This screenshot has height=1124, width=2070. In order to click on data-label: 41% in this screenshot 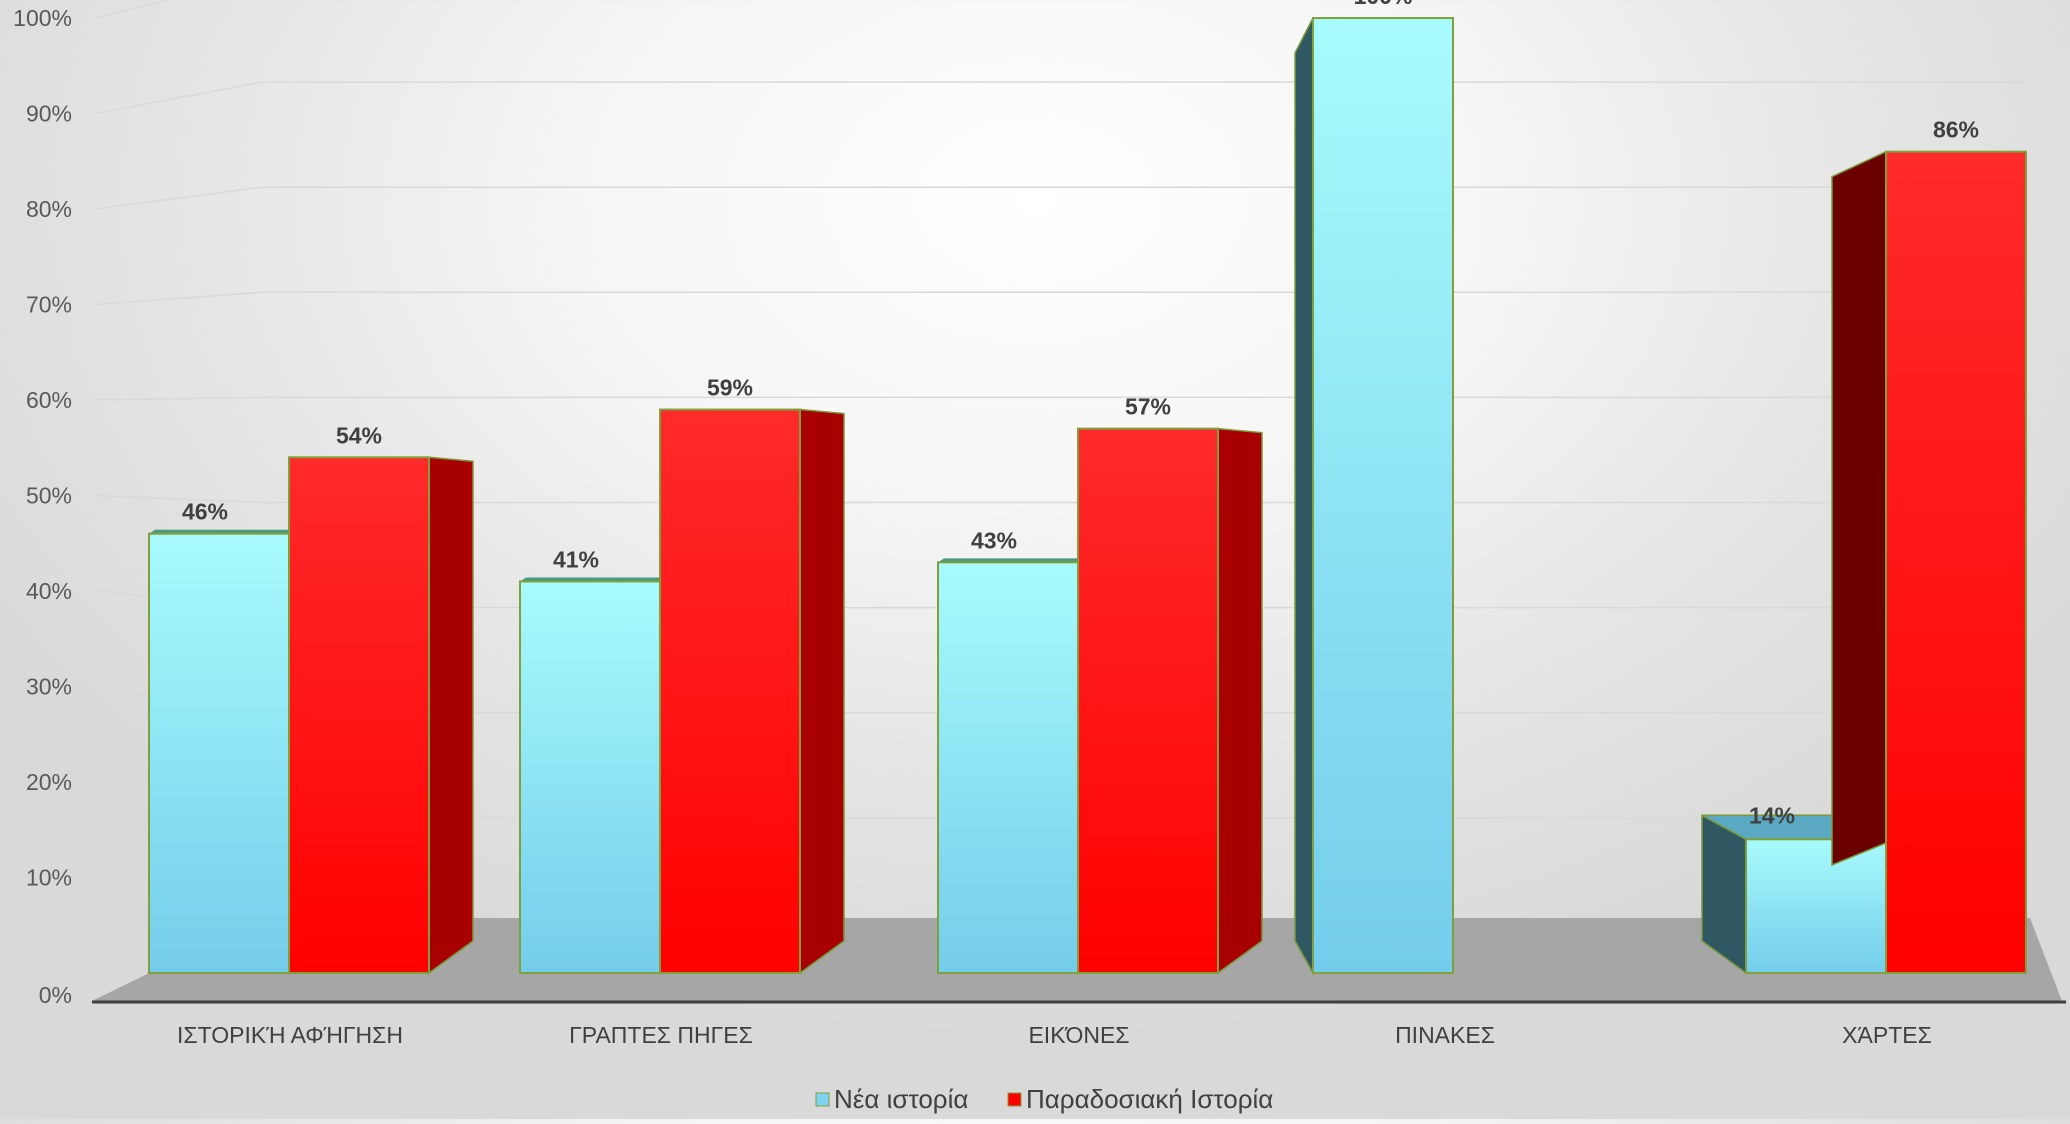, I will do `click(576, 559)`.